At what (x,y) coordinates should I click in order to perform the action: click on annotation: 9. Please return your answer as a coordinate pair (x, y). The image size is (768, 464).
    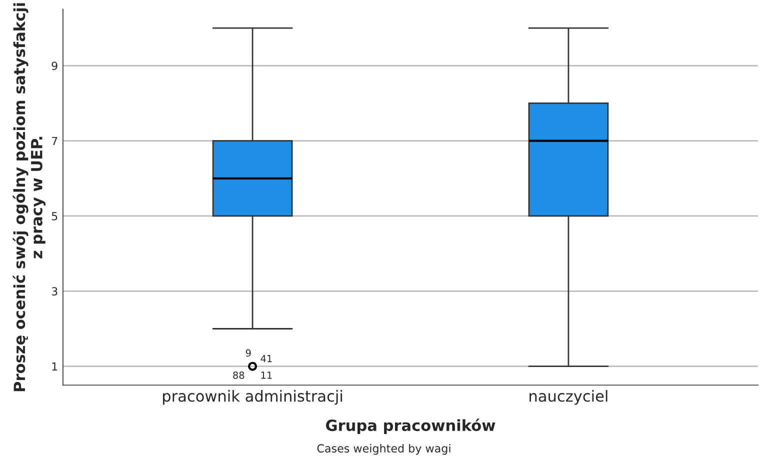
    Looking at the image, I should click on (248, 353).